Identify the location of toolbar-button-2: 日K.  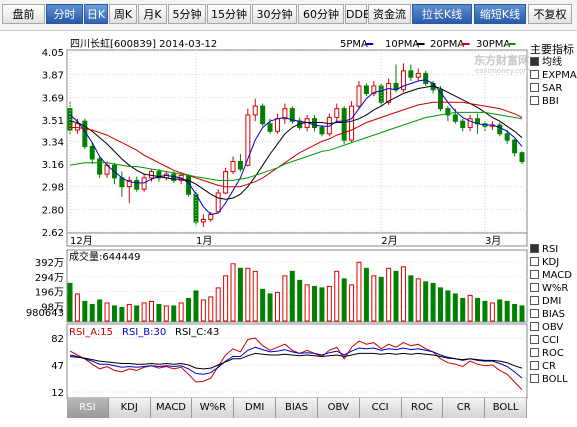
(96, 14).